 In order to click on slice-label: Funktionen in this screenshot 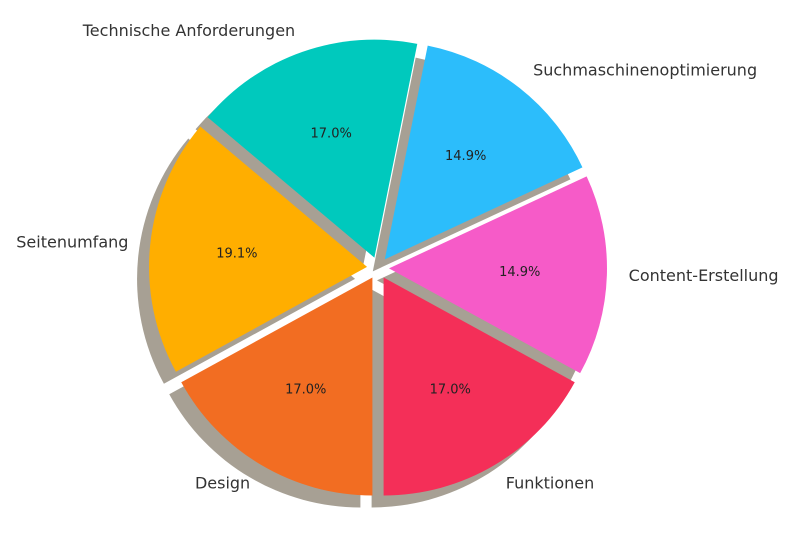, I will do `click(550, 482)`.